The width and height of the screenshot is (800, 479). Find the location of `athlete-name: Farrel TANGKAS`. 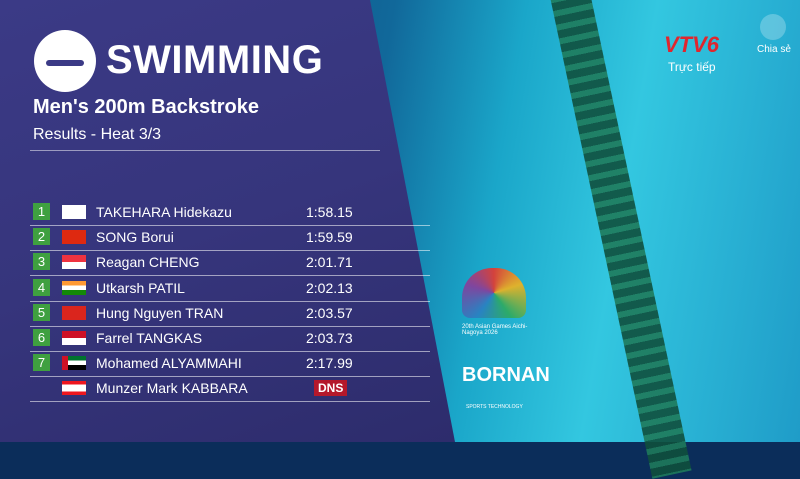

athlete-name: Farrel TANGKAS is located at coordinates (149, 338).